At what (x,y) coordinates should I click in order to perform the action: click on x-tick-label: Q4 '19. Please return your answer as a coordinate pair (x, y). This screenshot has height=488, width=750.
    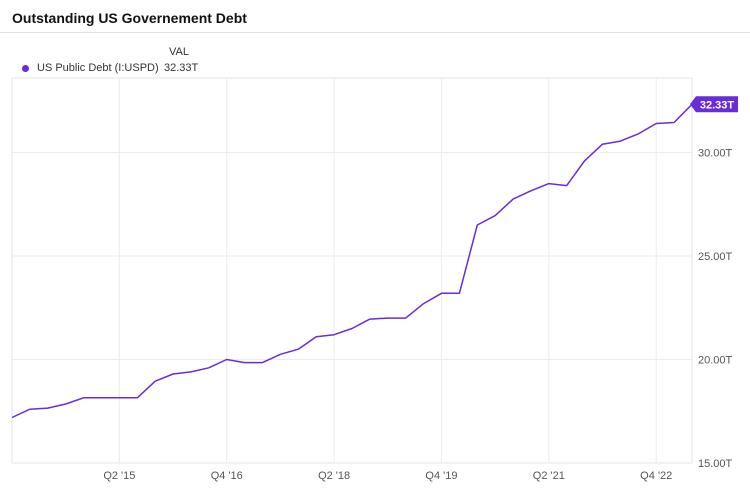
    Looking at the image, I should click on (441, 476).